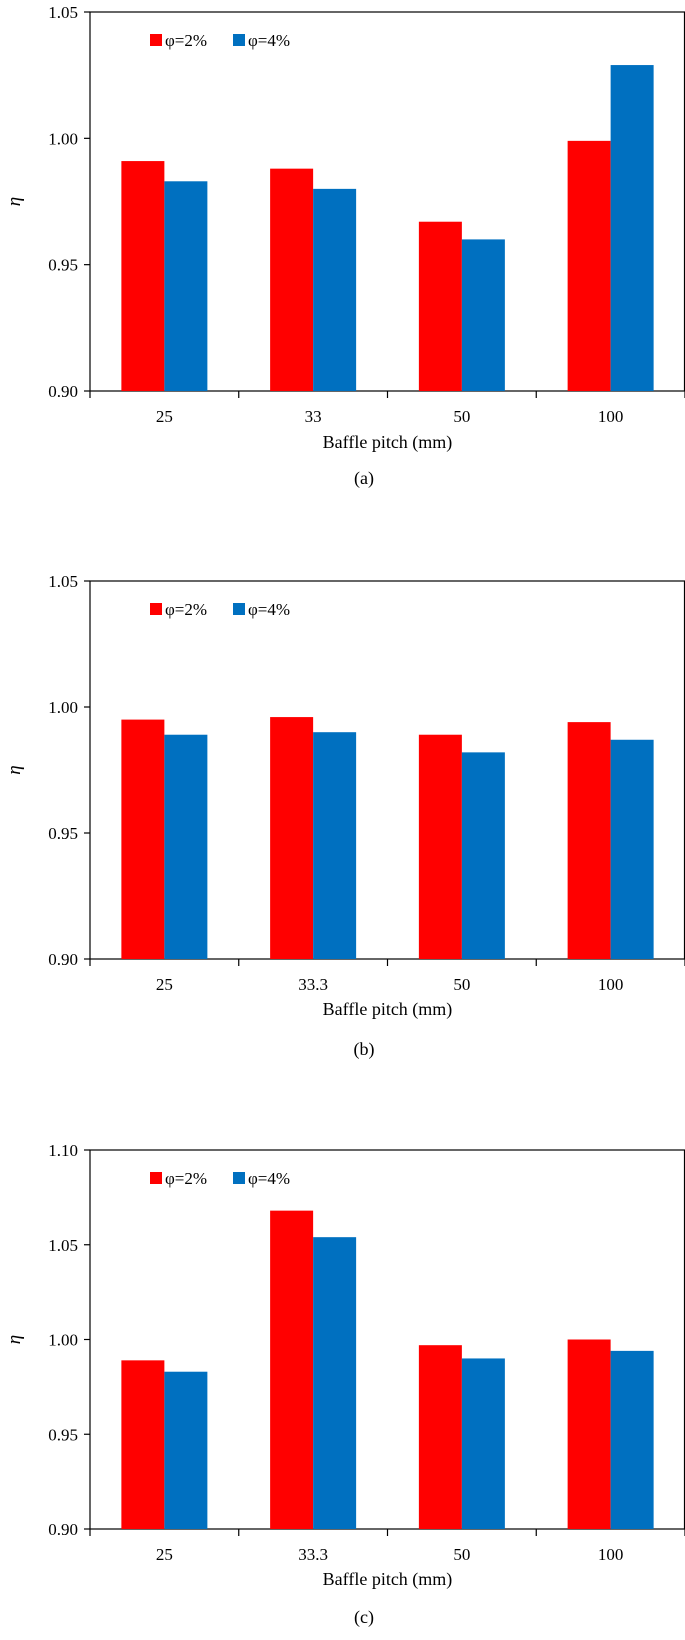  I want to click on panel-caption: (a), so click(364, 478).